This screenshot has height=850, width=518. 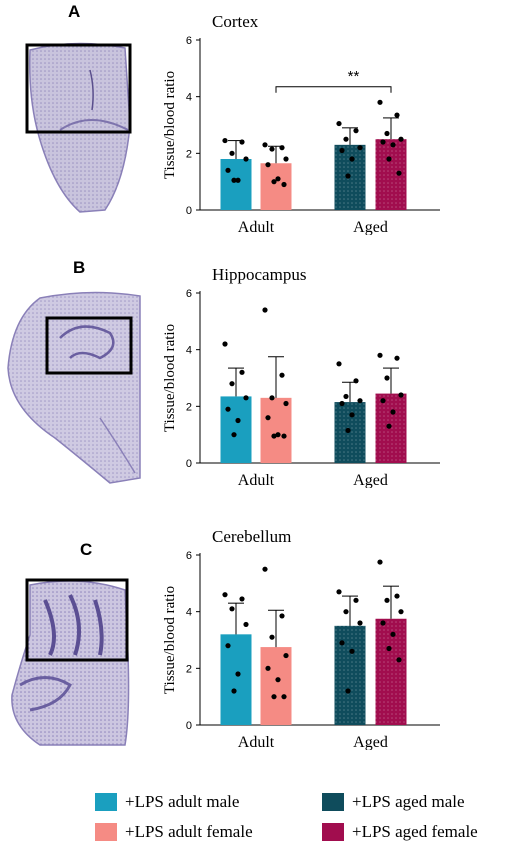 What do you see at coordinates (251, 536) in the screenshot?
I see `chart-title: Cerebellum` at bounding box center [251, 536].